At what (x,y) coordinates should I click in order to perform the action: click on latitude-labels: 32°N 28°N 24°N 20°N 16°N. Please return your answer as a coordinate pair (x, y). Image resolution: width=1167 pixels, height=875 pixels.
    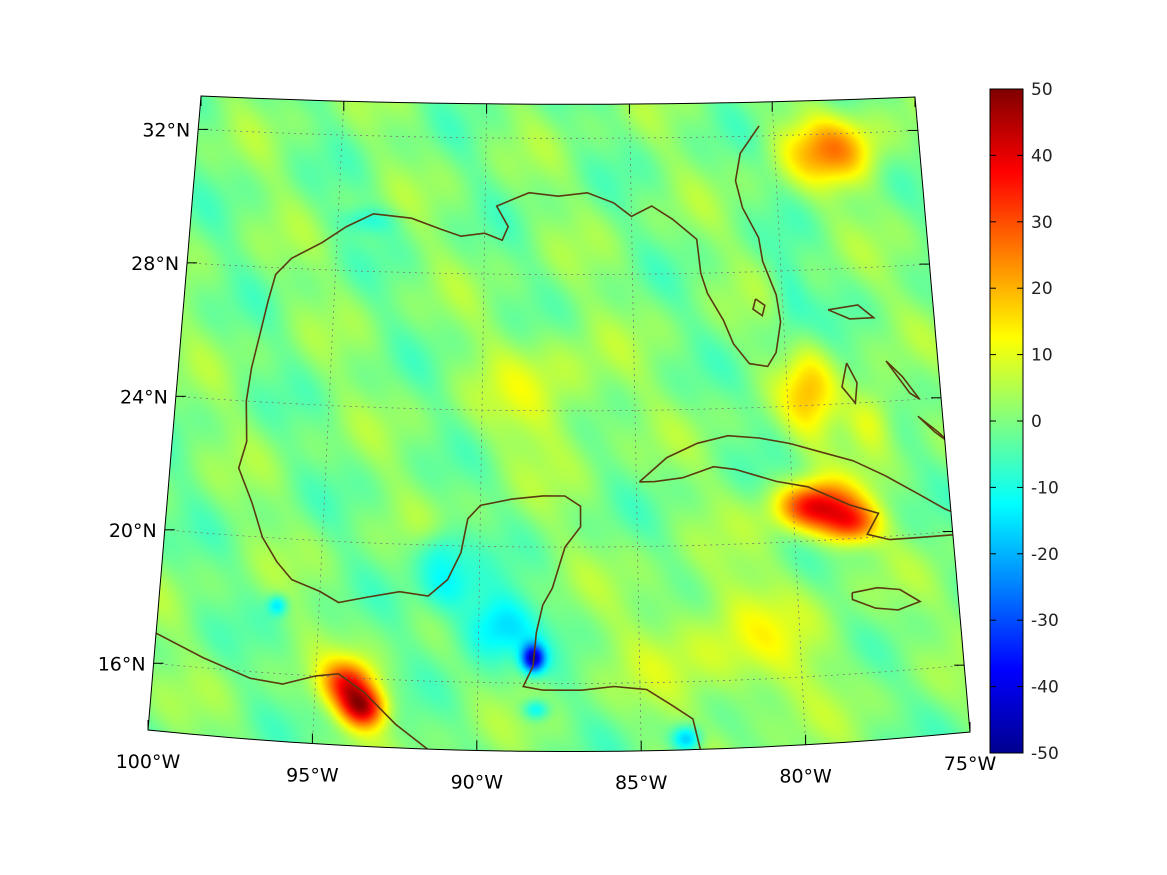
    Looking at the image, I should click on (144, 397).